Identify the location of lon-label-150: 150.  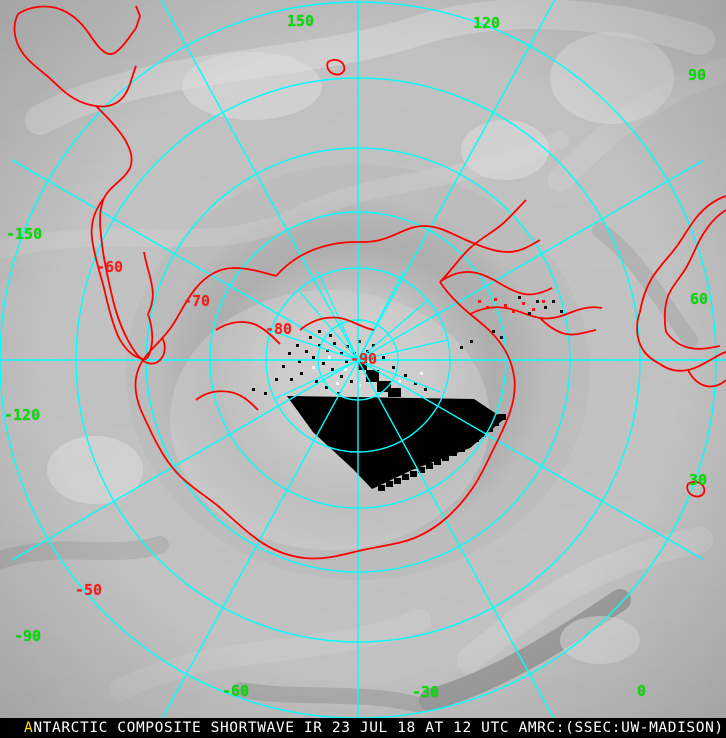
(301, 21).